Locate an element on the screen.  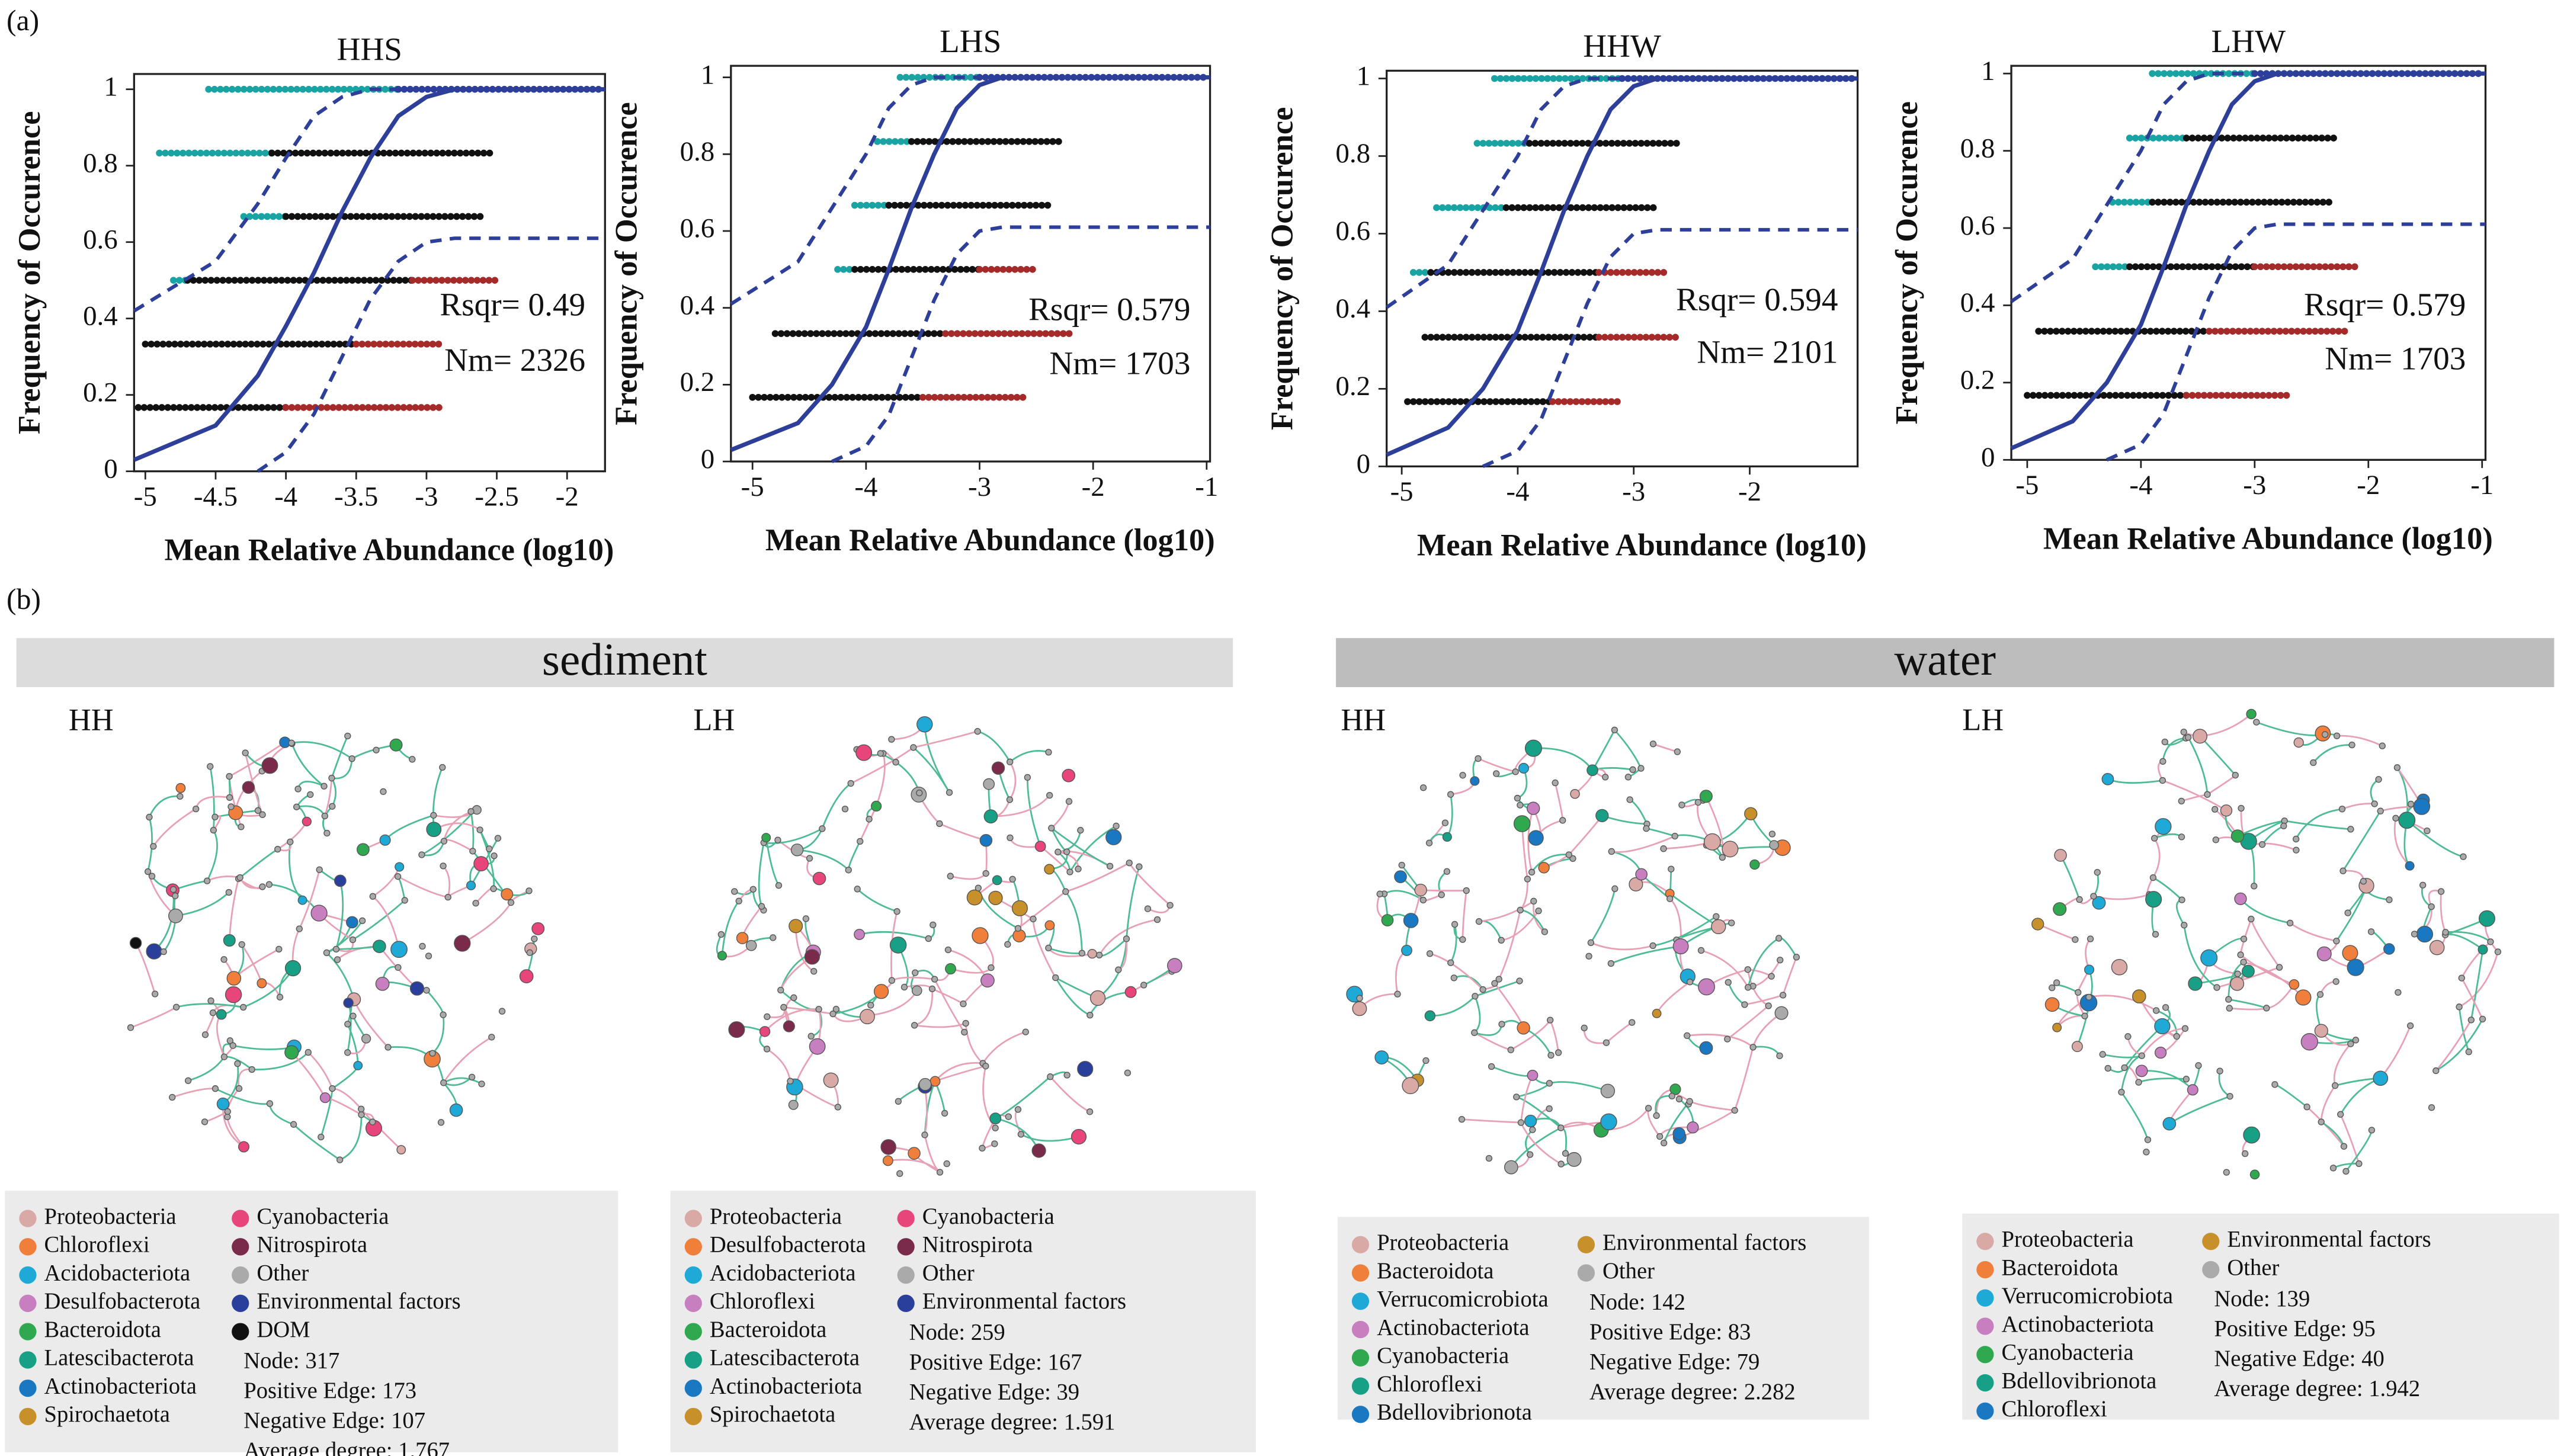
legend-label: Environmental factors is located at coordinates (2329, 1239).